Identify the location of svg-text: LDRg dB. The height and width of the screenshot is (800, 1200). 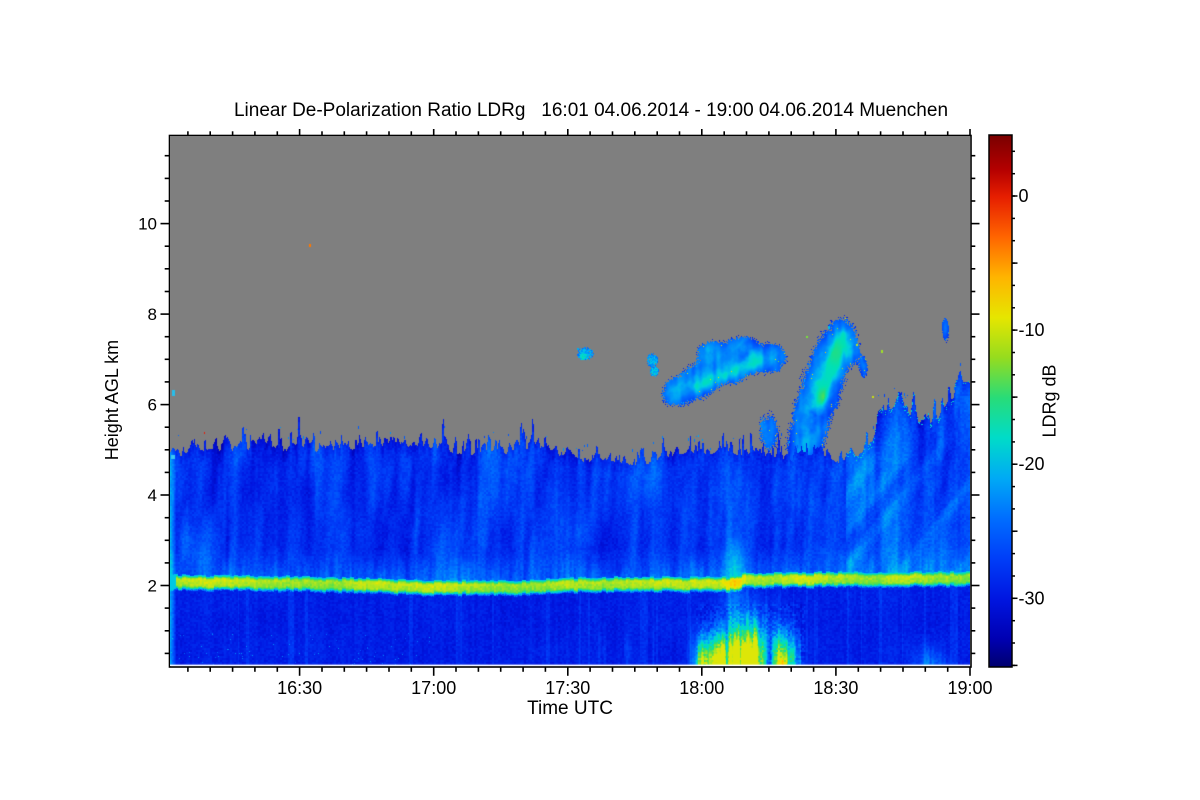
(1050, 400).